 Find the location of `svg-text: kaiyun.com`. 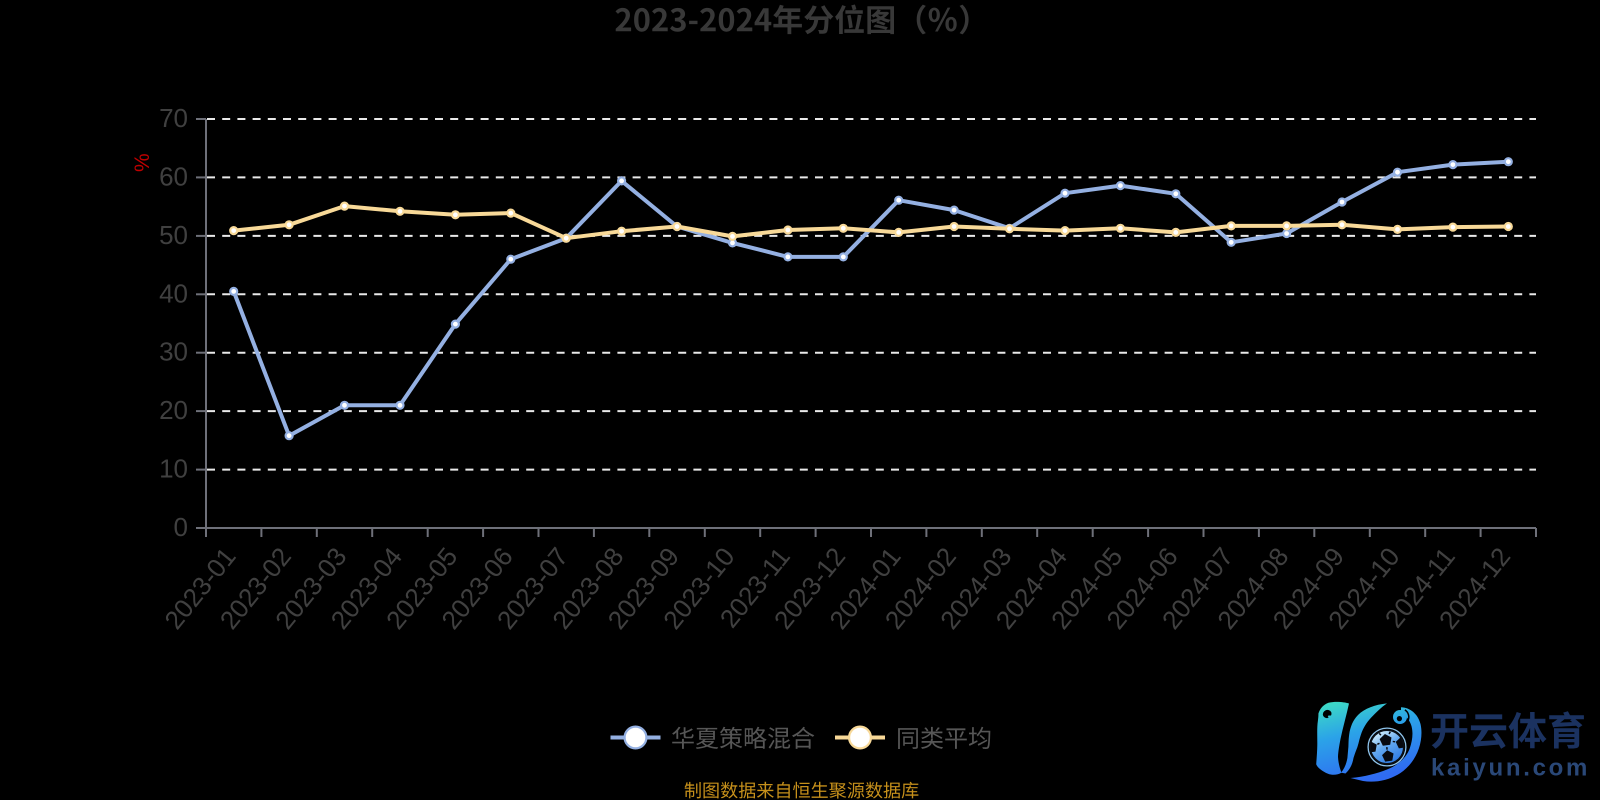

svg-text: kaiyun.com is located at coordinates (1510, 768).